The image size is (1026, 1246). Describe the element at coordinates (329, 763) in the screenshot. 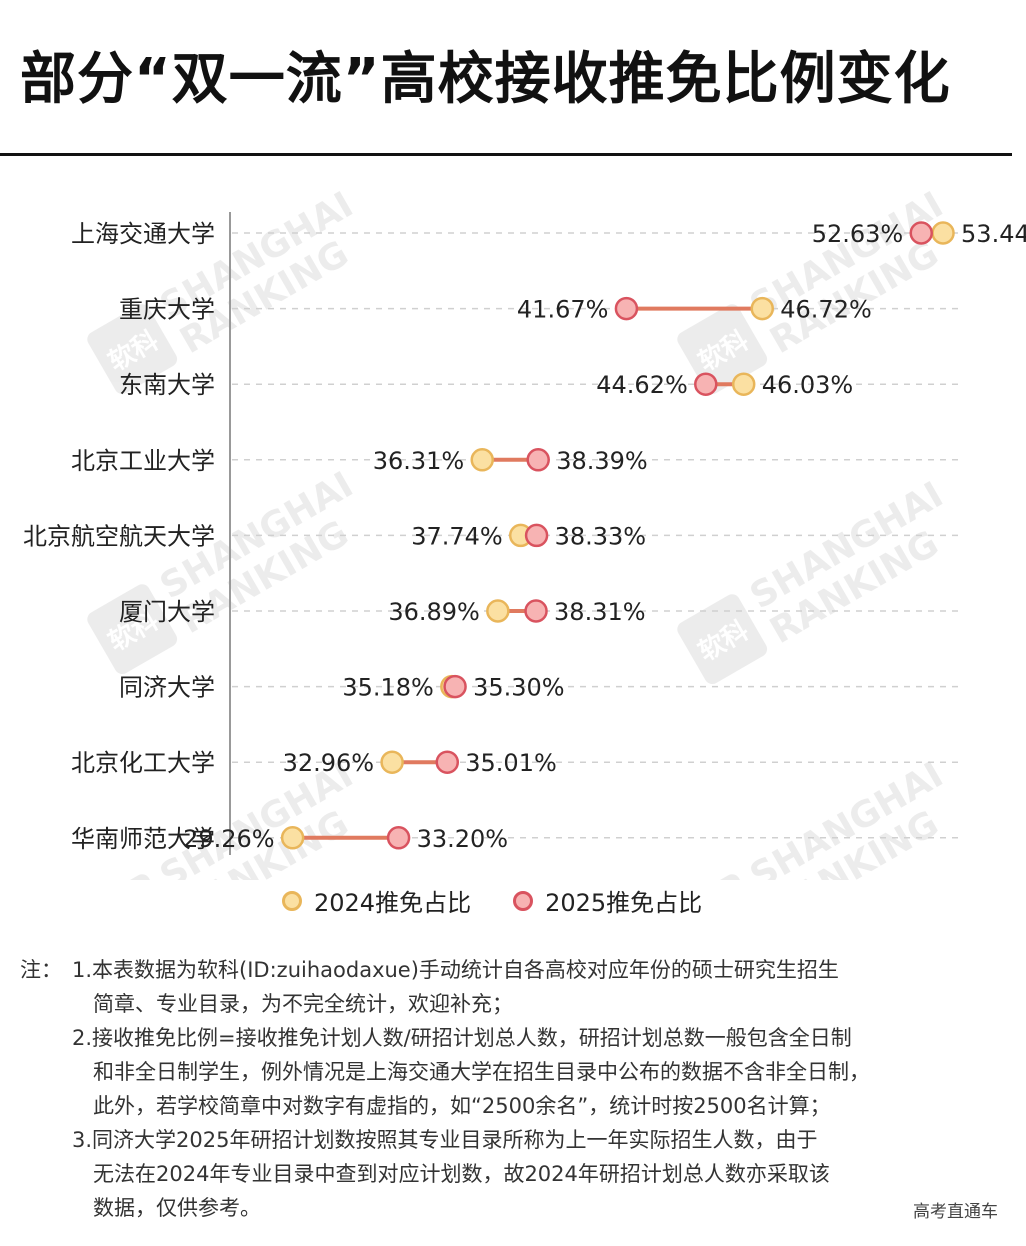

I see `value-label-2024: 32.96%` at that location.